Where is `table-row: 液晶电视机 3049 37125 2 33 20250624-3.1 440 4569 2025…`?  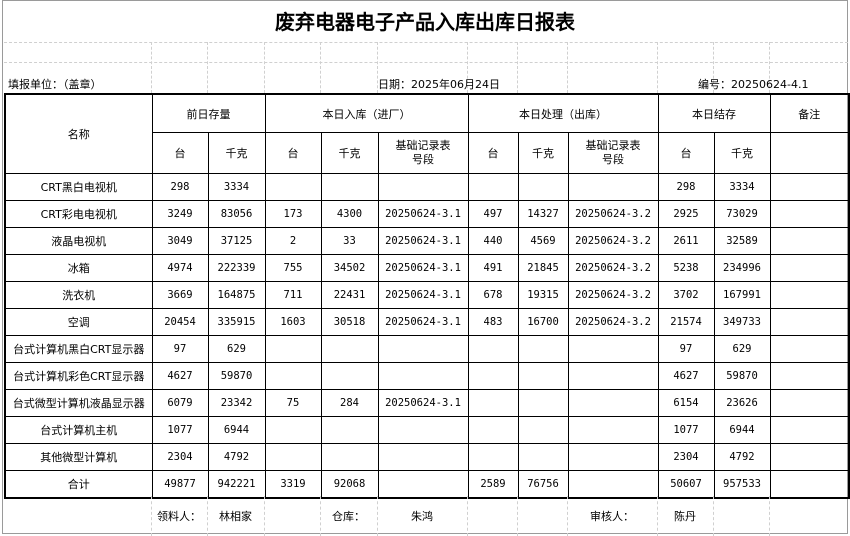
table-row: 液晶电视机 3049 37125 2 33 20250624-3.1 440 4569 2025… is located at coordinates (427, 241).